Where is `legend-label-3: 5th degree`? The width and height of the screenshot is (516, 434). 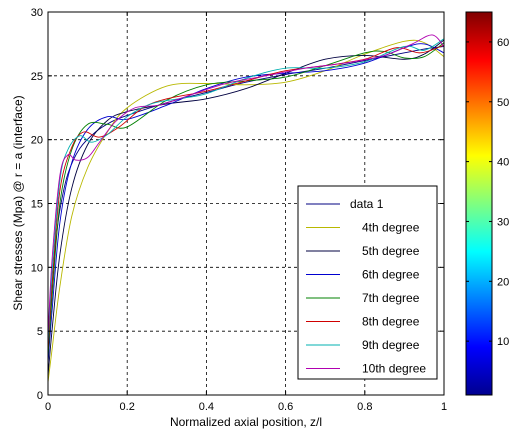
legend-label-3: 5th degree is located at coordinates (391, 251).